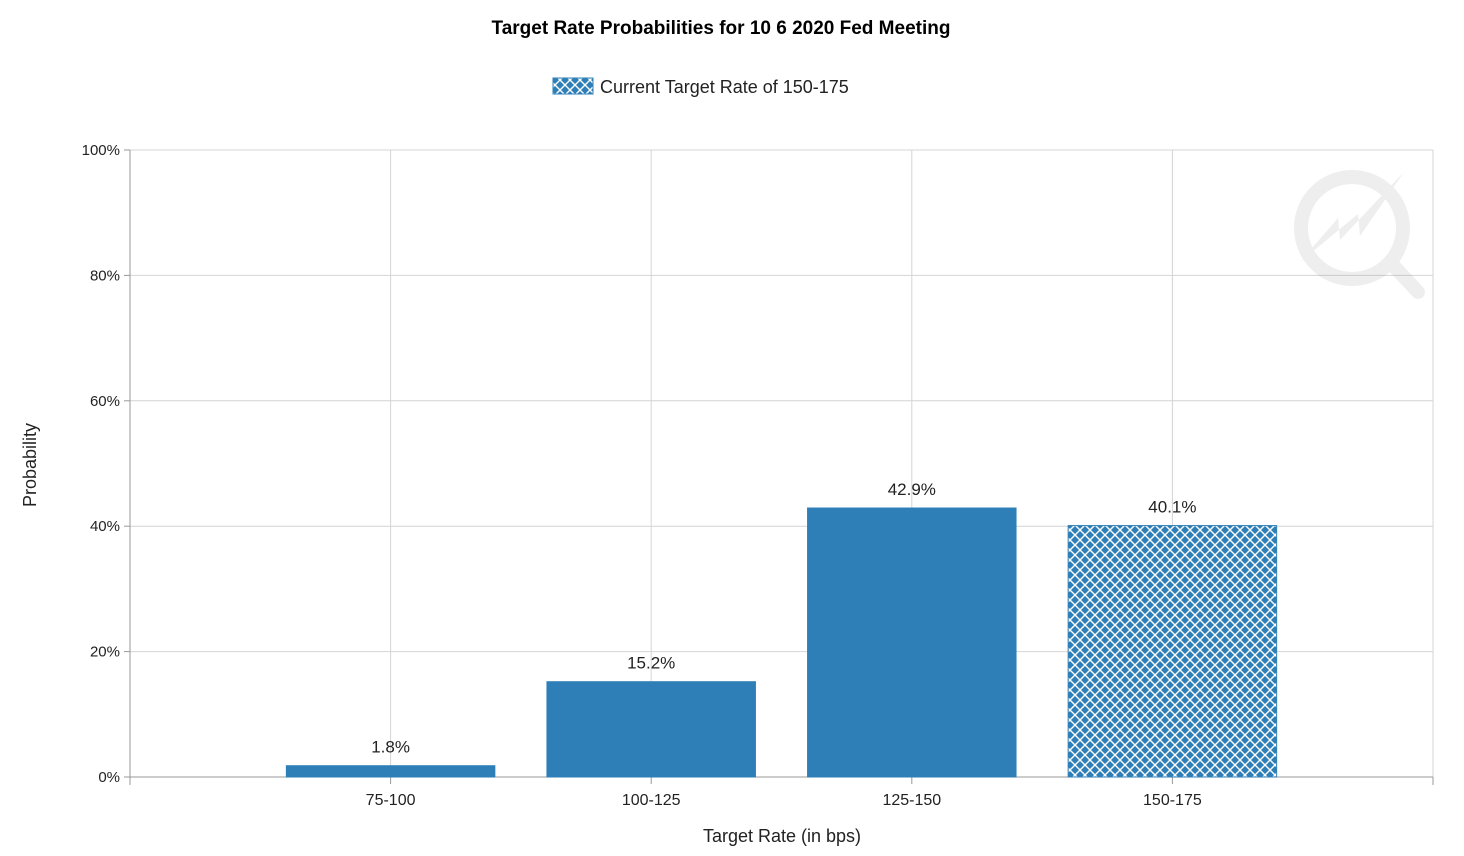 Image resolution: width=1464 pixels, height=856 pixels. I want to click on data-label: 42.9%, so click(912, 489).